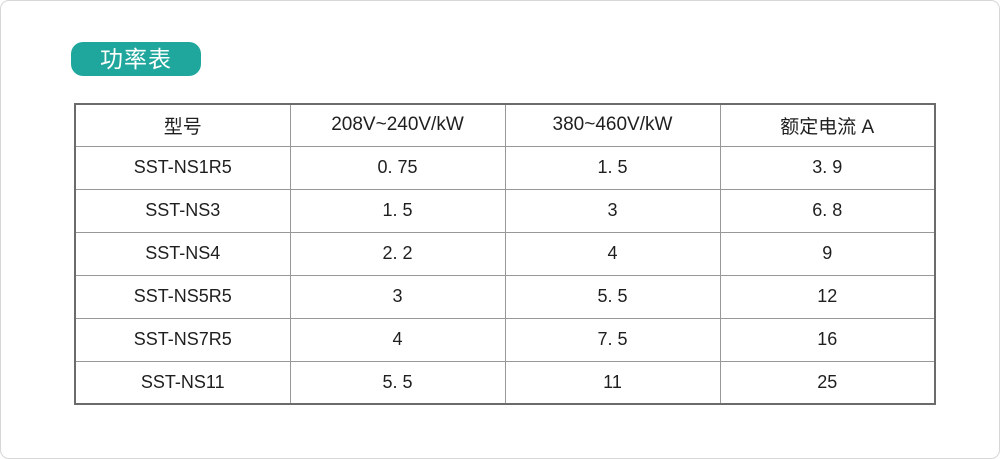 This screenshot has width=1000, height=459. Describe the element at coordinates (182, 125) in the screenshot. I see `column-header-model: 型号` at that location.